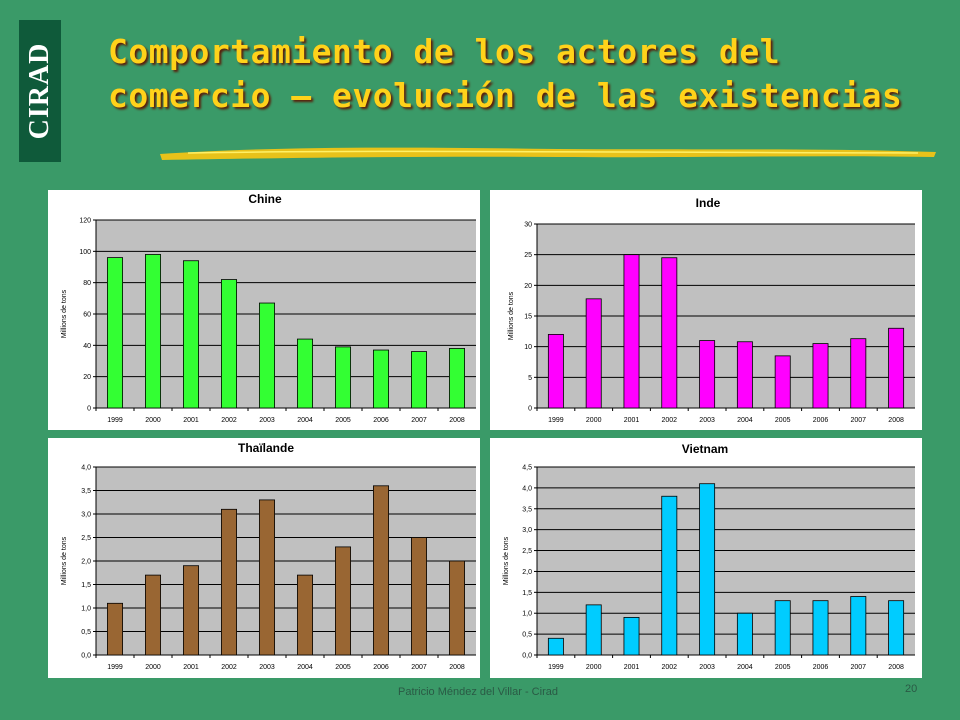 The width and height of the screenshot is (960, 720). I want to click on chart-title: Chine, so click(265, 199).